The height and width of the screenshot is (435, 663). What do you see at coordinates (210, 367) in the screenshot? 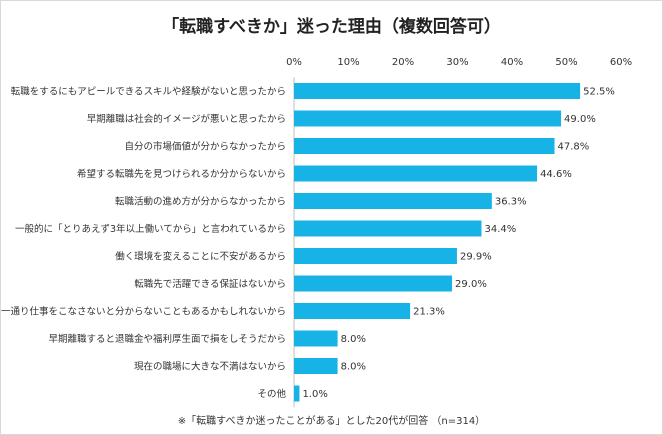
I see `category-label: 現在の職場に大きな不満はないから` at bounding box center [210, 367].